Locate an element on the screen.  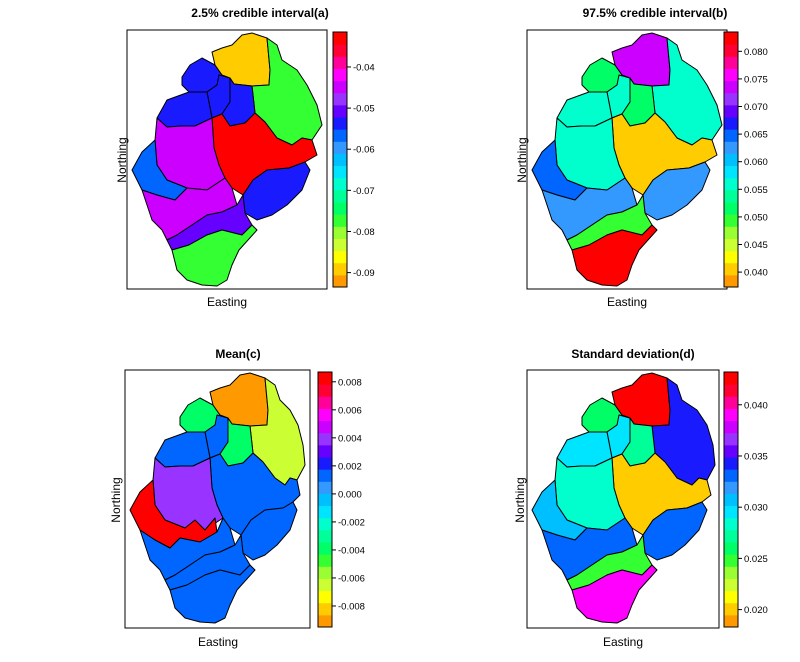
panel-c-colorbar-tick-label: -0.002 is located at coordinates (351, 522).